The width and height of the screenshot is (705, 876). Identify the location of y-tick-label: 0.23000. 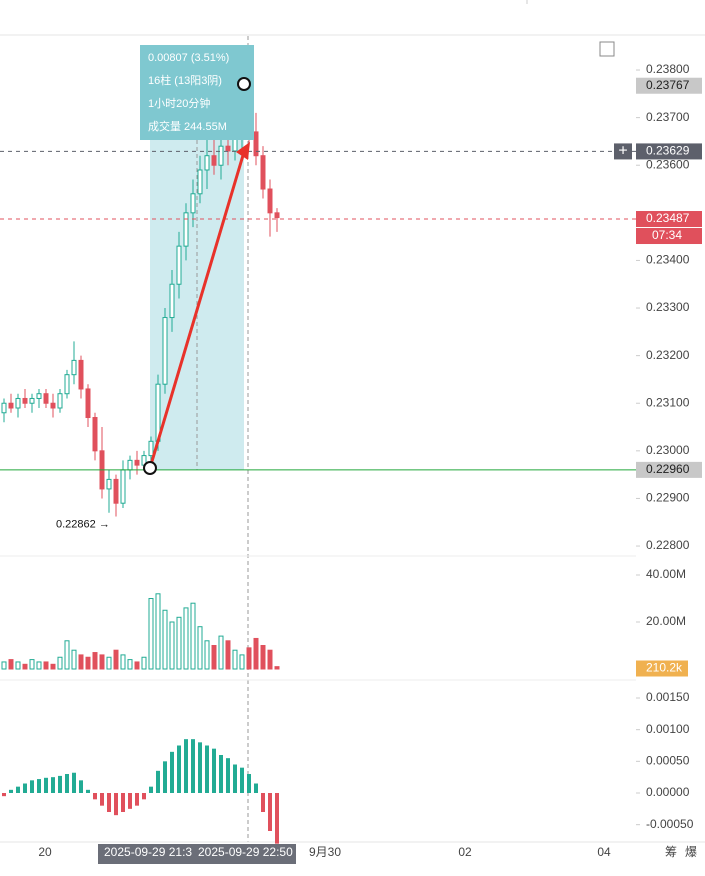
(668, 450).